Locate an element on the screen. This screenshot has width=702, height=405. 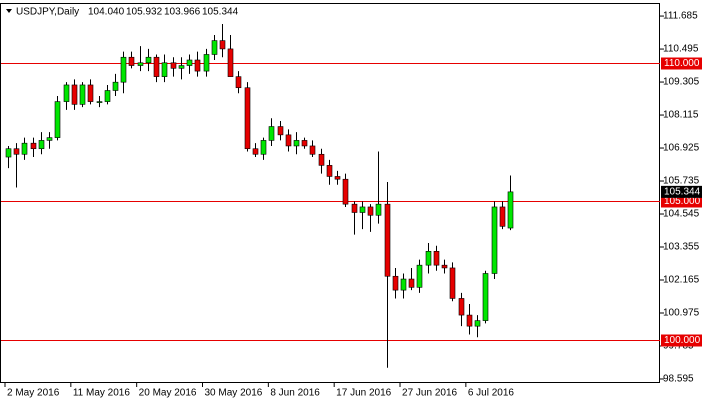
y-tick-label: 104.545 is located at coordinates (681, 214).